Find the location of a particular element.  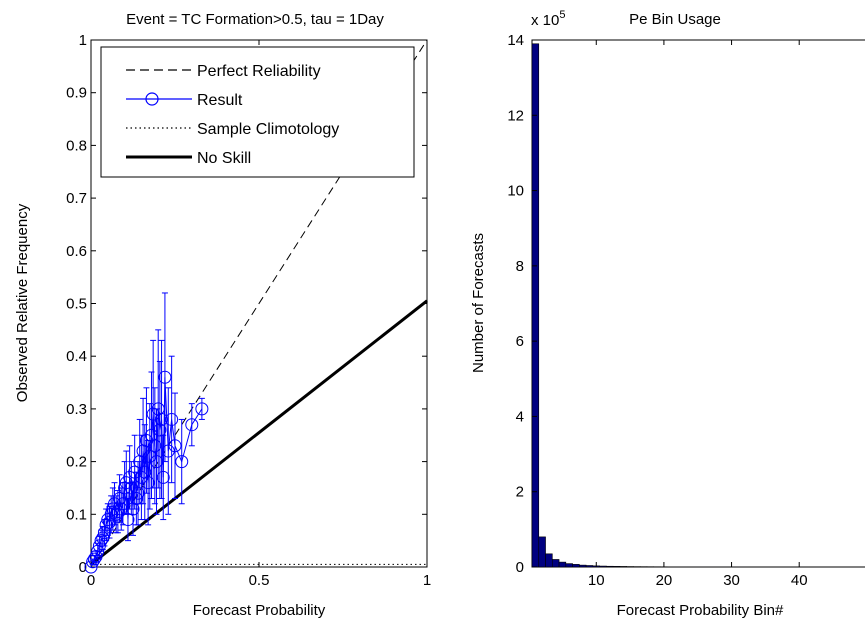

legend-sample-climatology-label: Sample Climotology is located at coordinates (268, 129).